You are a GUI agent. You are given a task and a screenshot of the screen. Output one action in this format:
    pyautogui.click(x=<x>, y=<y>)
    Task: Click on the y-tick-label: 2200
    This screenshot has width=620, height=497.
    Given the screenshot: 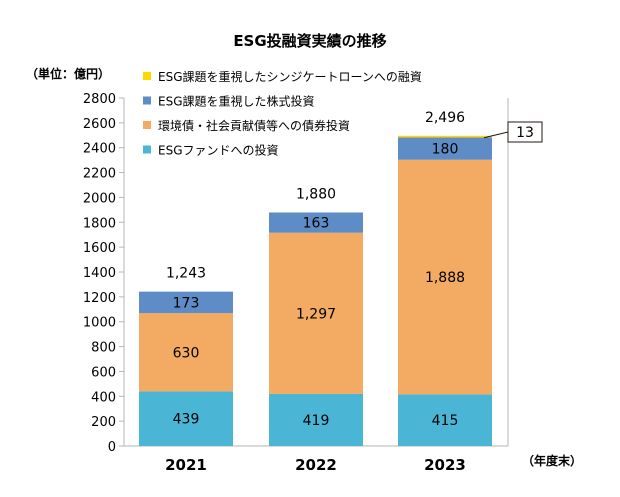 What is the action you would take?
    pyautogui.click(x=99, y=174)
    